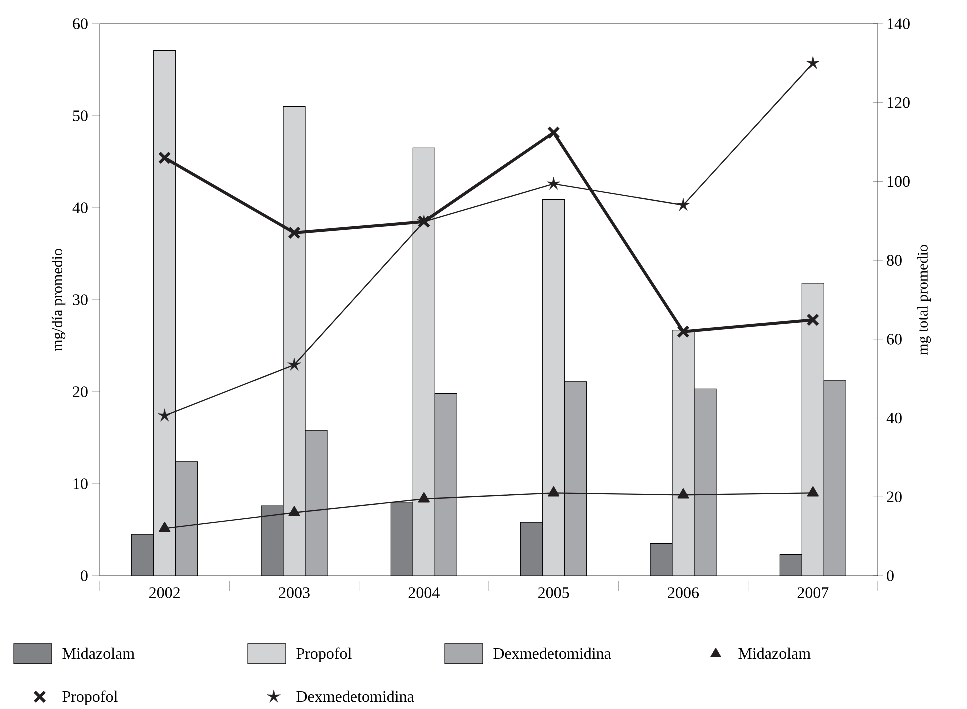  Describe the element at coordinates (81, 484) in the screenshot. I see `y-tick-label: 10` at that location.